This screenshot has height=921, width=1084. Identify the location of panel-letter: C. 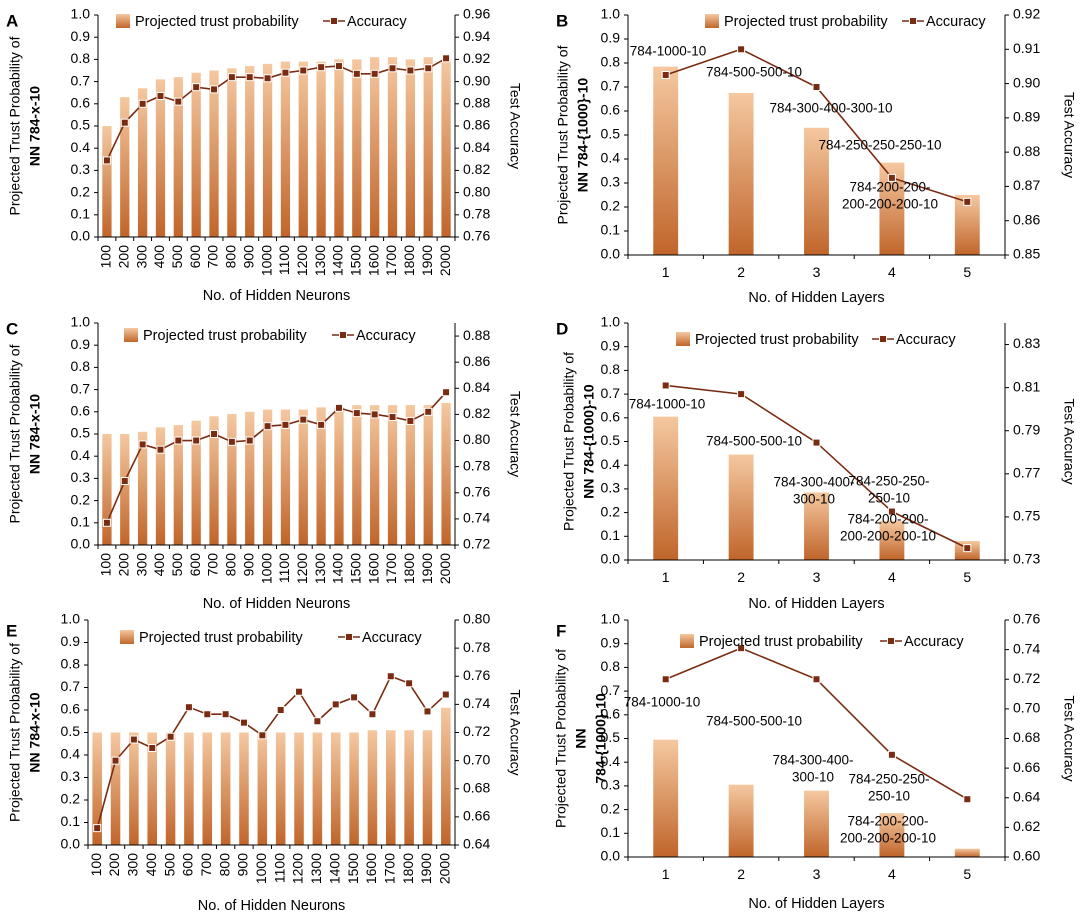
(12, 328).